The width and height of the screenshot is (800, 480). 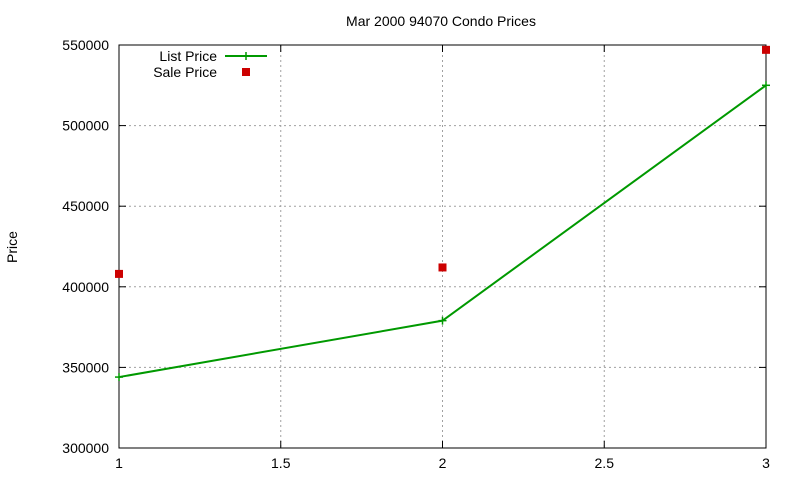 What do you see at coordinates (12, 247) in the screenshot?
I see `y-axis-label: Price` at bounding box center [12, 247].